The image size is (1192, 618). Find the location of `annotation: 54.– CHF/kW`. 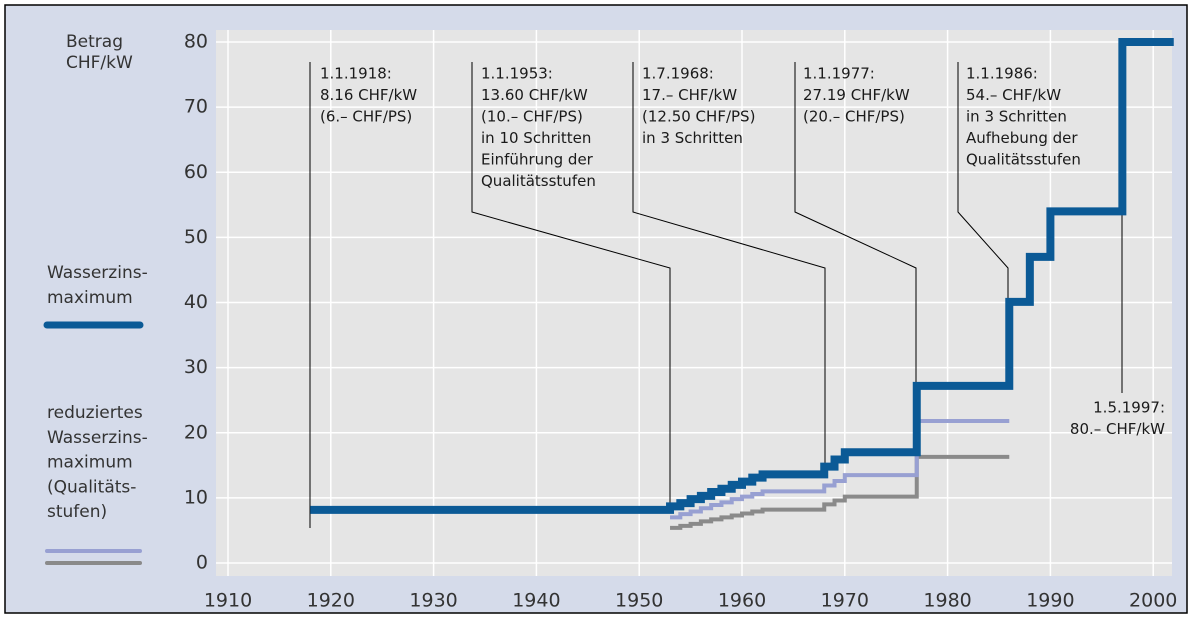

annotation: 54.– CHF/kW is located at coordinates (1013, 95).